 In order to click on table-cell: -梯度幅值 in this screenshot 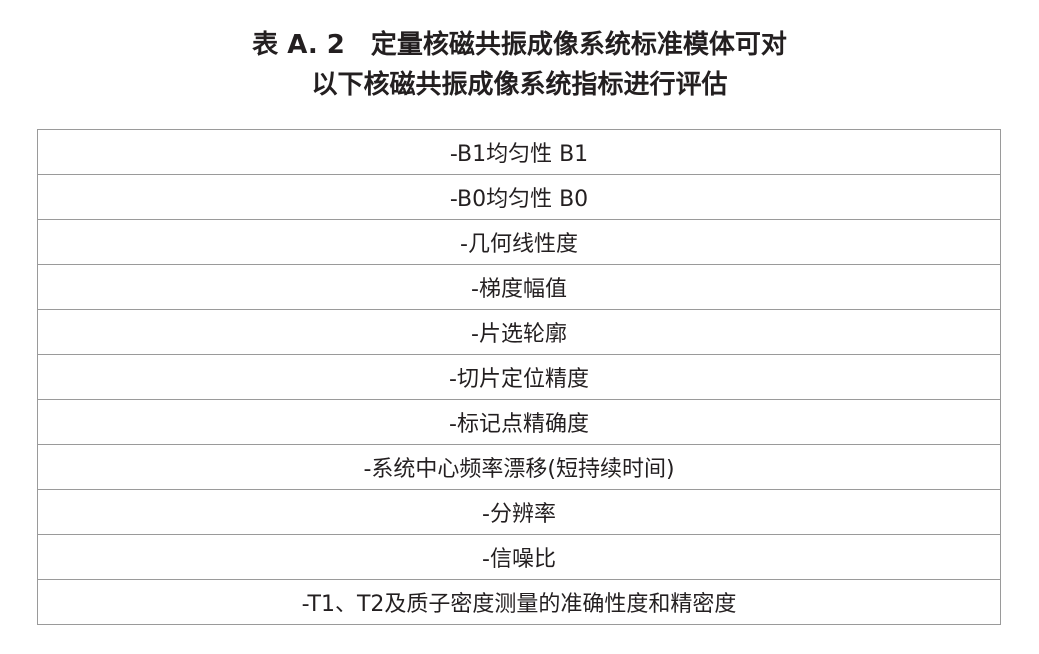, I will do `click(519, 287)`.